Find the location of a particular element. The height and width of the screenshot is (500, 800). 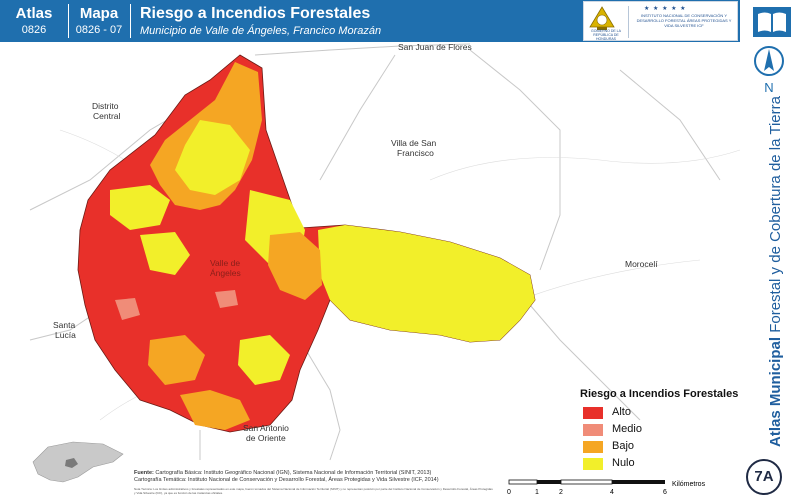

risk-zone-alto is located at coordinates (232, 267).